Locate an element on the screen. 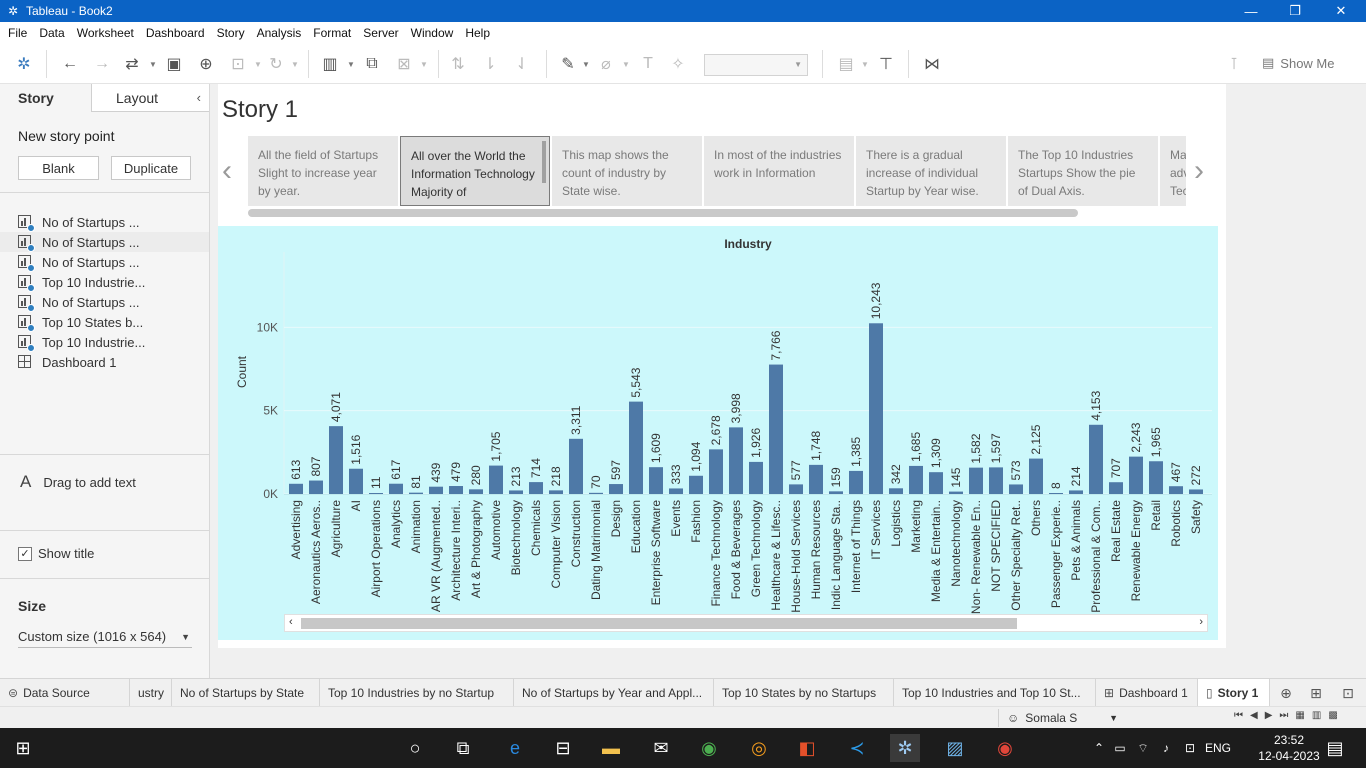 This screenshot has width=1366, height=768. show-mark-labels-icon: T is located at coordinates (648, 63).